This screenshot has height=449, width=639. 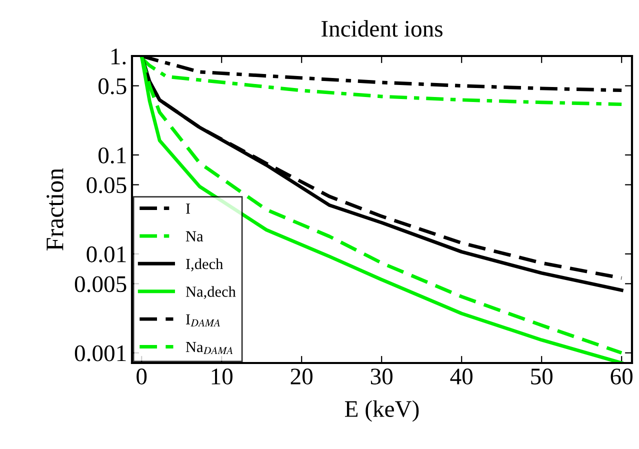 I want to click on y-tick-label: 0.01, so click(x=106, y=254).